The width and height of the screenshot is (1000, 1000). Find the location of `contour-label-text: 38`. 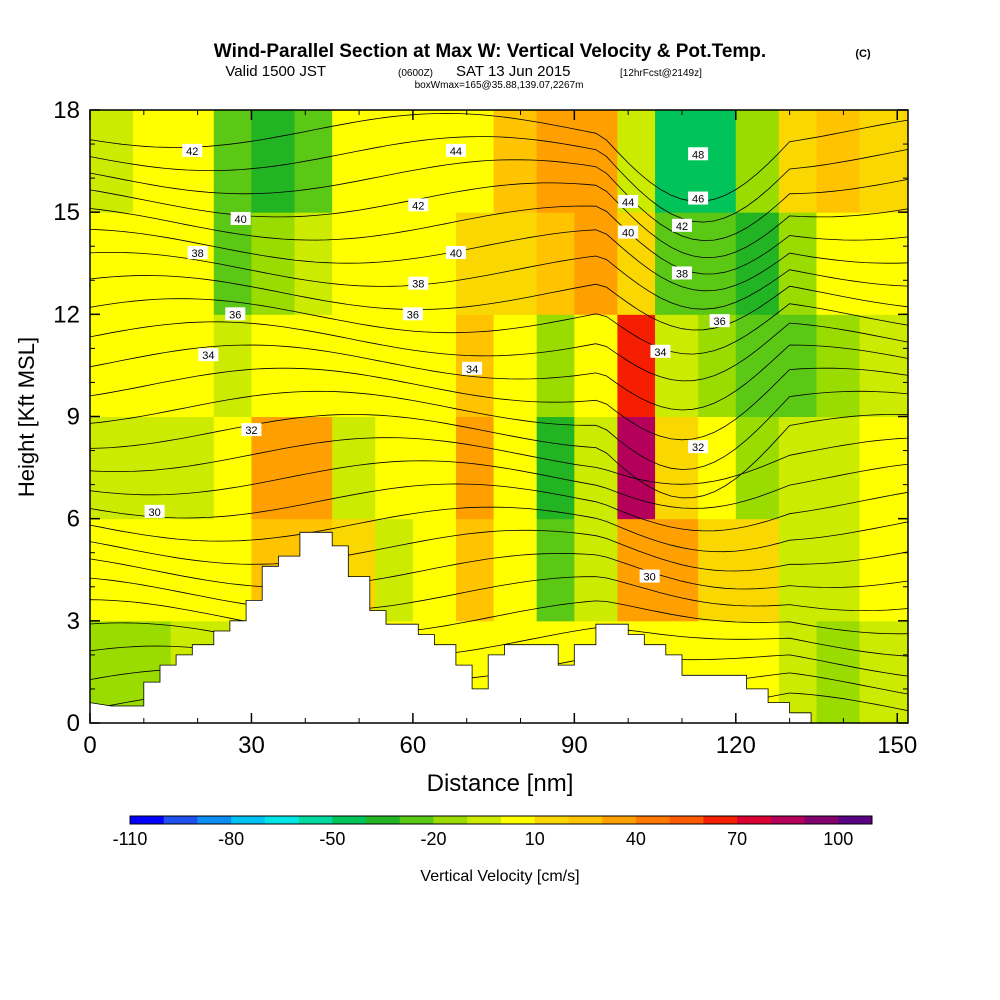

contour-label-text: 38 is located at coordinates (682, 274).